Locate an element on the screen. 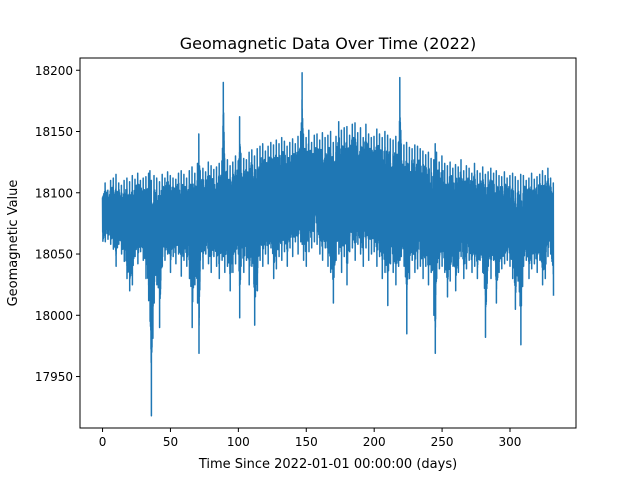 Image resolution: width=640 pixels, height=480 pixels. x-tick-label: 50 is located at coordinates (170, 442).